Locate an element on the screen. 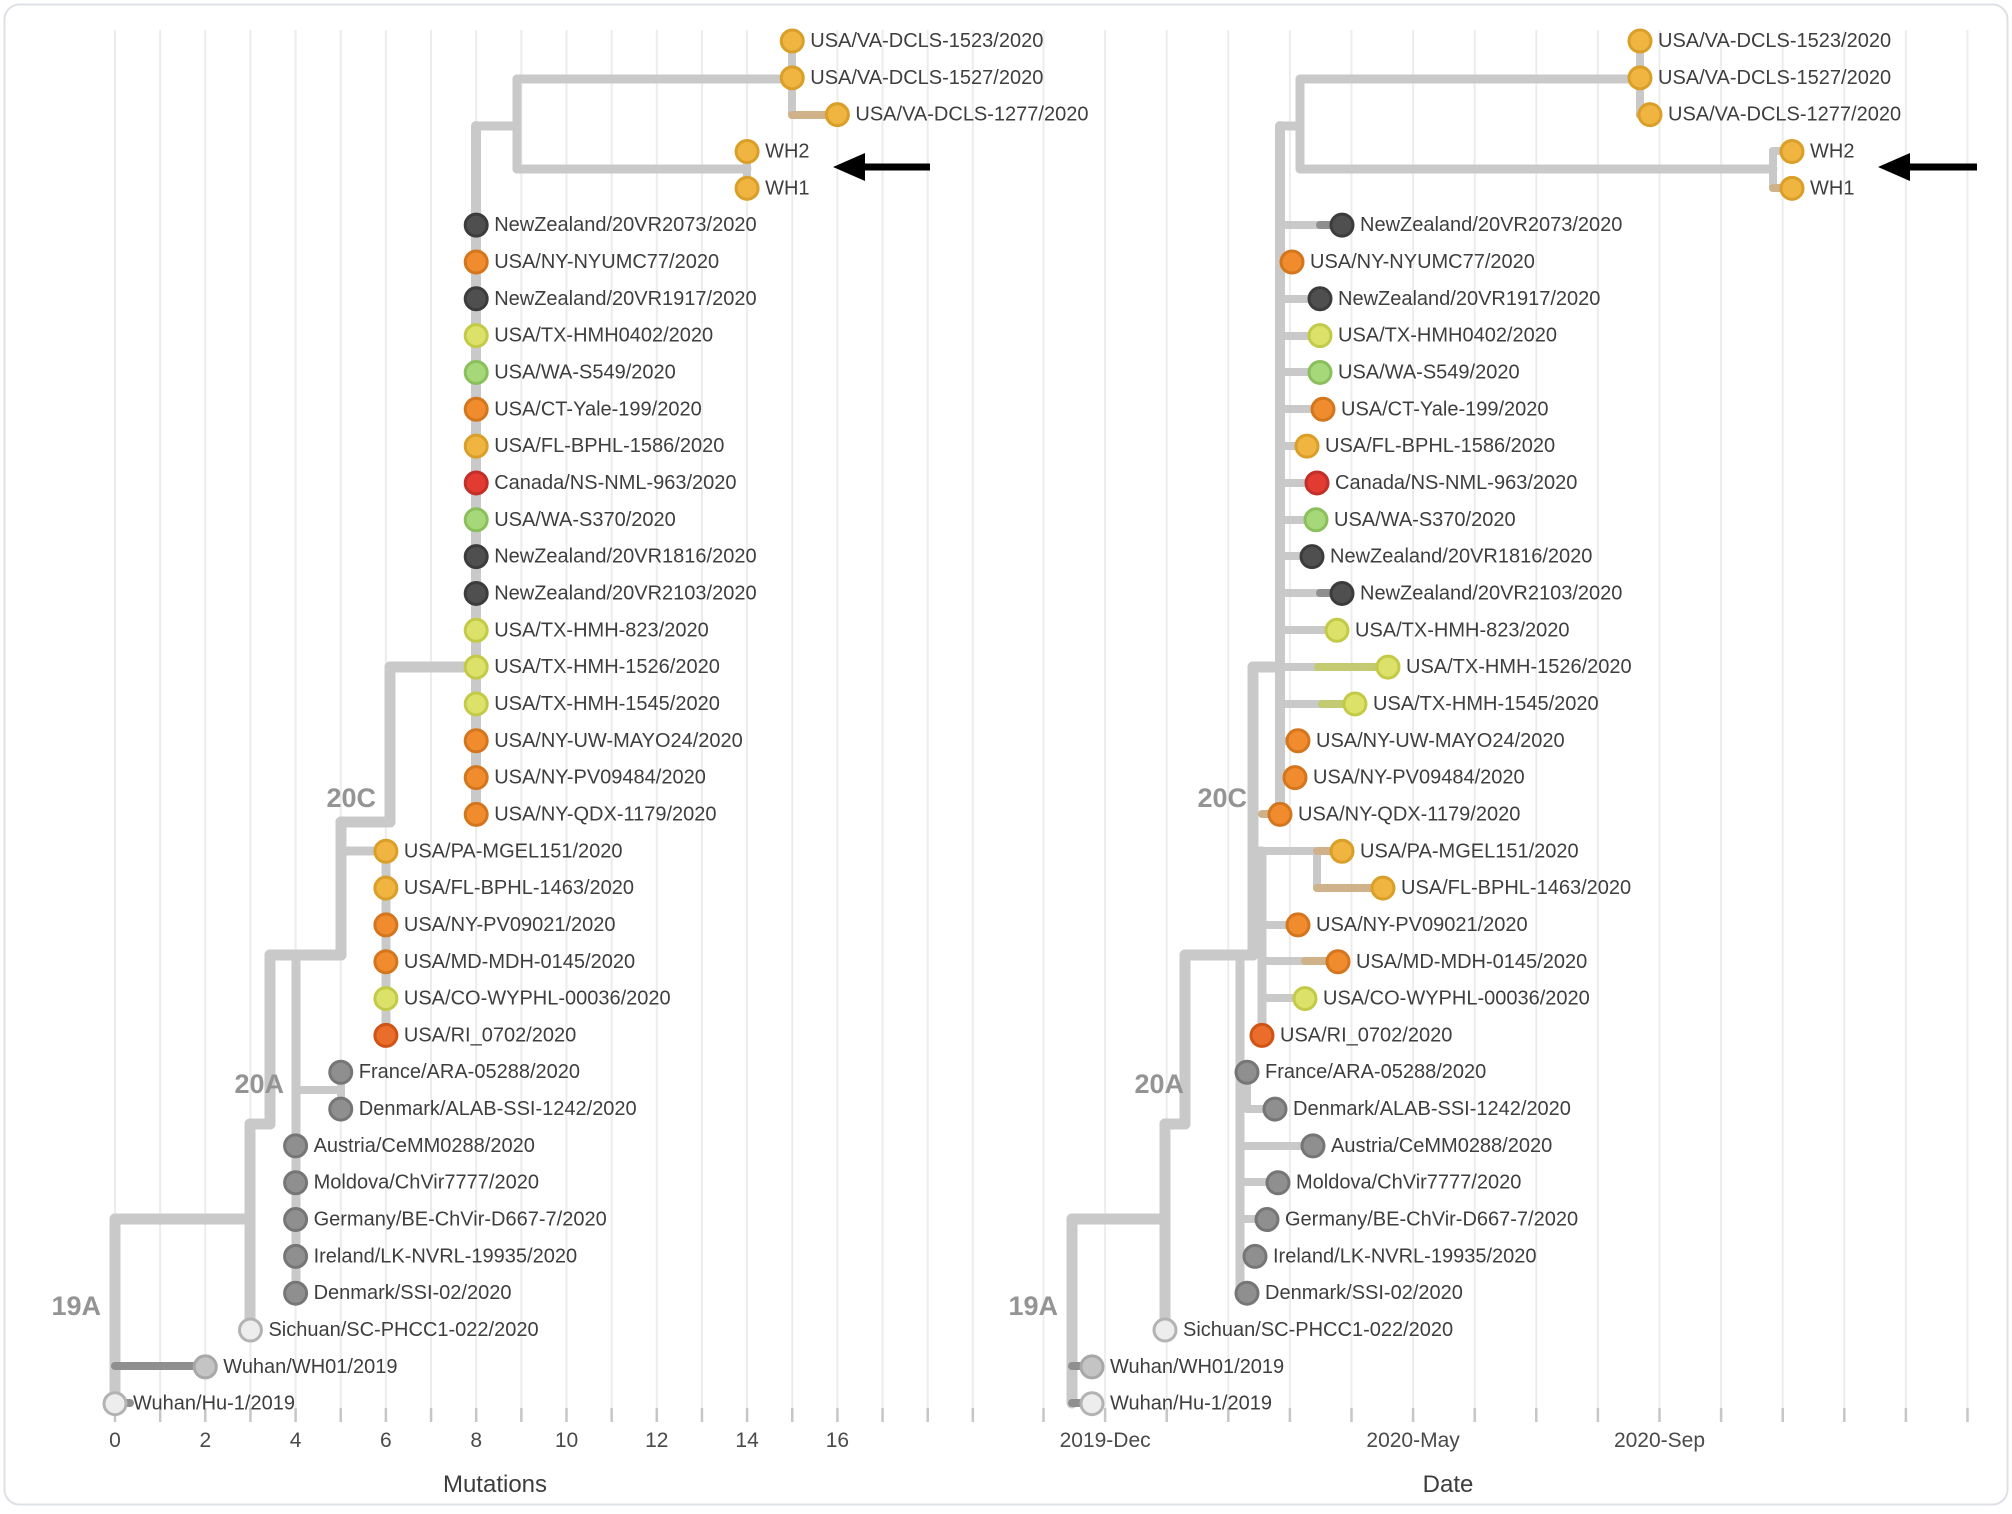 This screenshot has height=1514, width=2012. tip-label-left: Denmark/SSI-02/2020 is located at coordinates (413, 1293).